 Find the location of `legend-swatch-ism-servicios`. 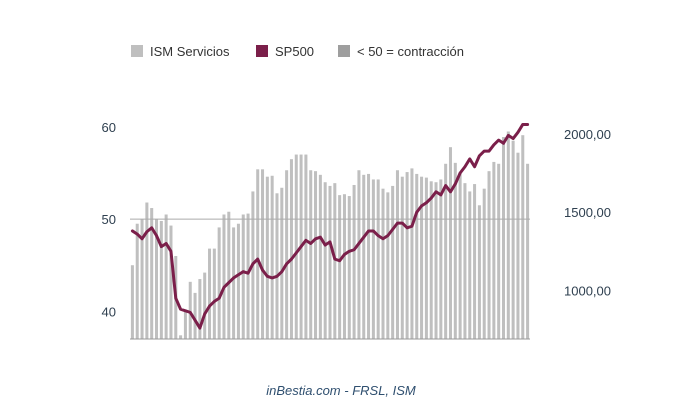

legend-swatch-ism-servicios is located at coordinates (137, 51).